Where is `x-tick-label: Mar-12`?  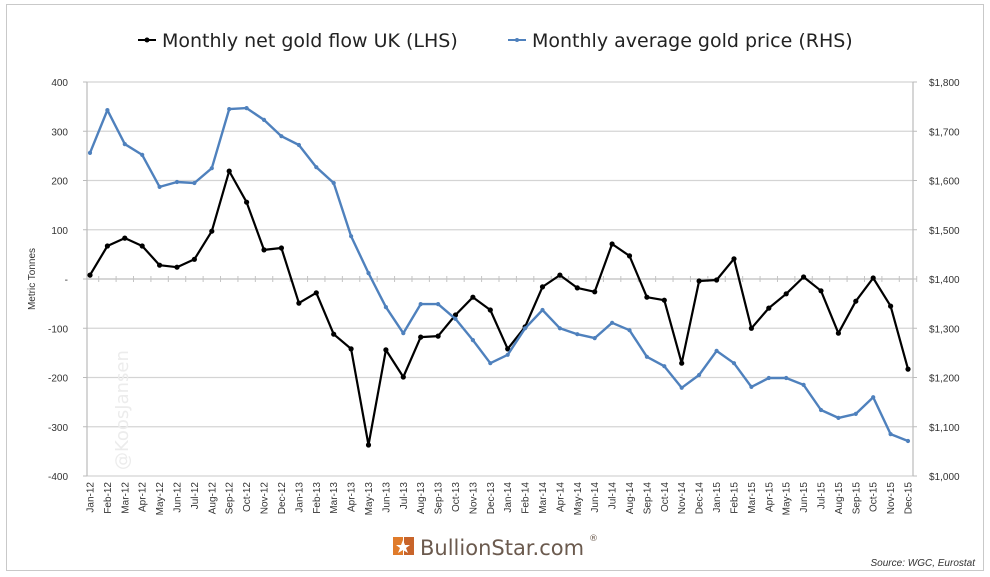 x-tick-label: Mar-12 is located at coordinates (125, 498).